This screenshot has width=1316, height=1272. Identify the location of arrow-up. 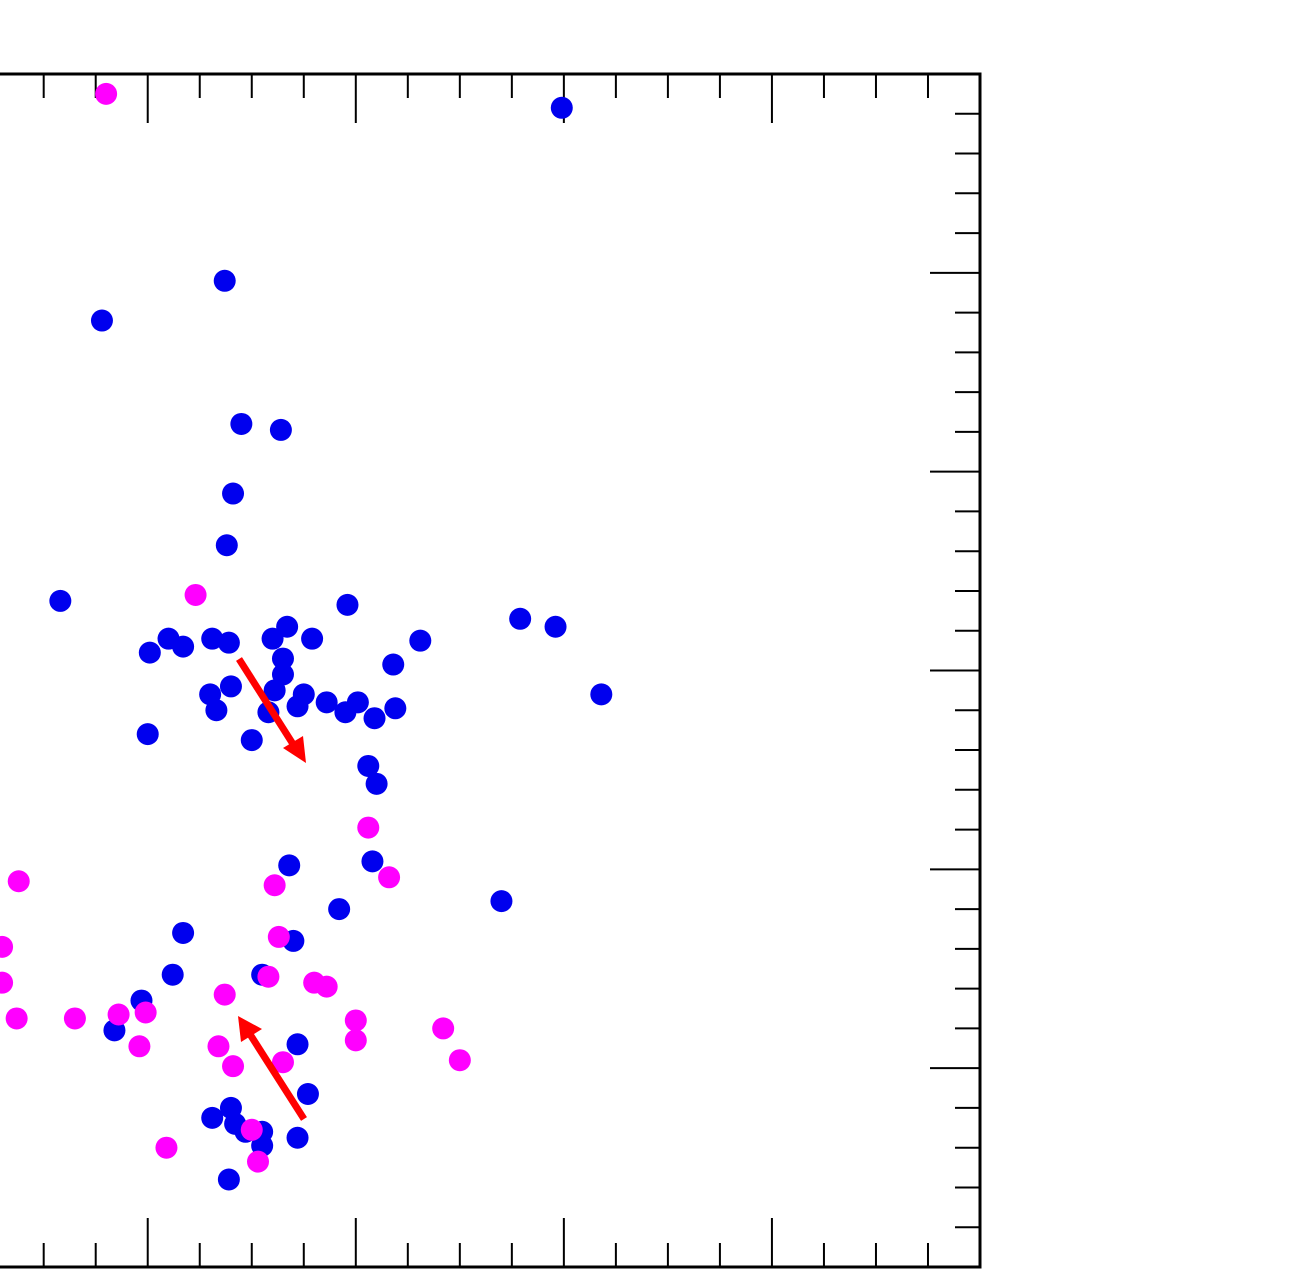
(272, 1068).